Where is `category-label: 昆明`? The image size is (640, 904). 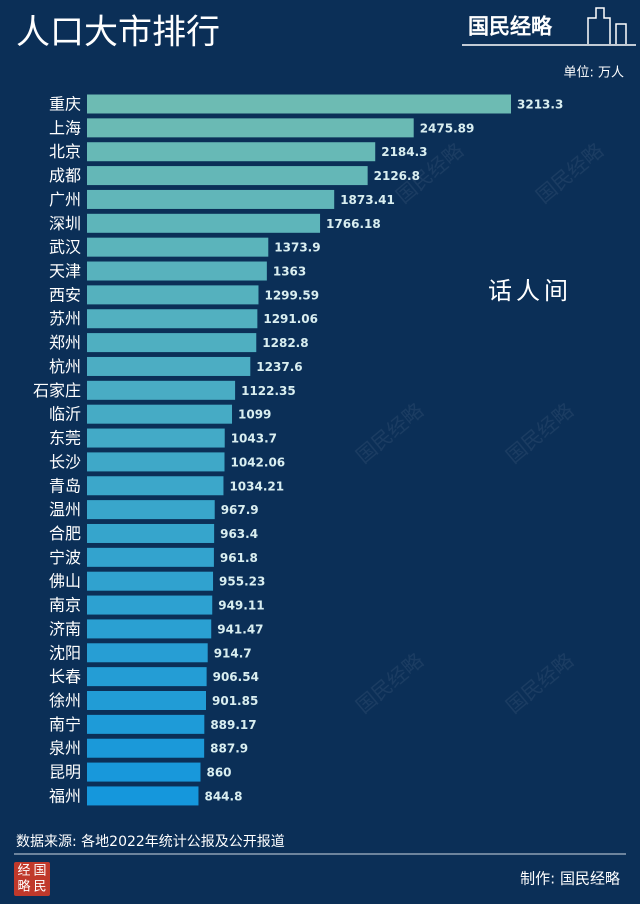
category-label: 昆明 is located at coordinates (65, 772).